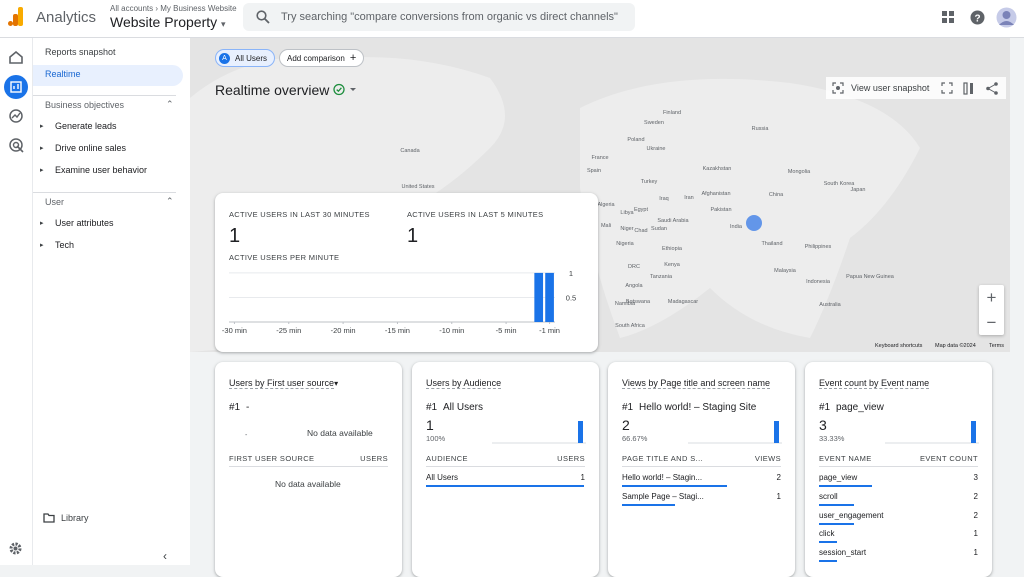 This screenshot has width=1024, height=577. Describe the element at coordinates (91, 148) in the screenshot. I see `nav-item: Drive online sales` at that location.